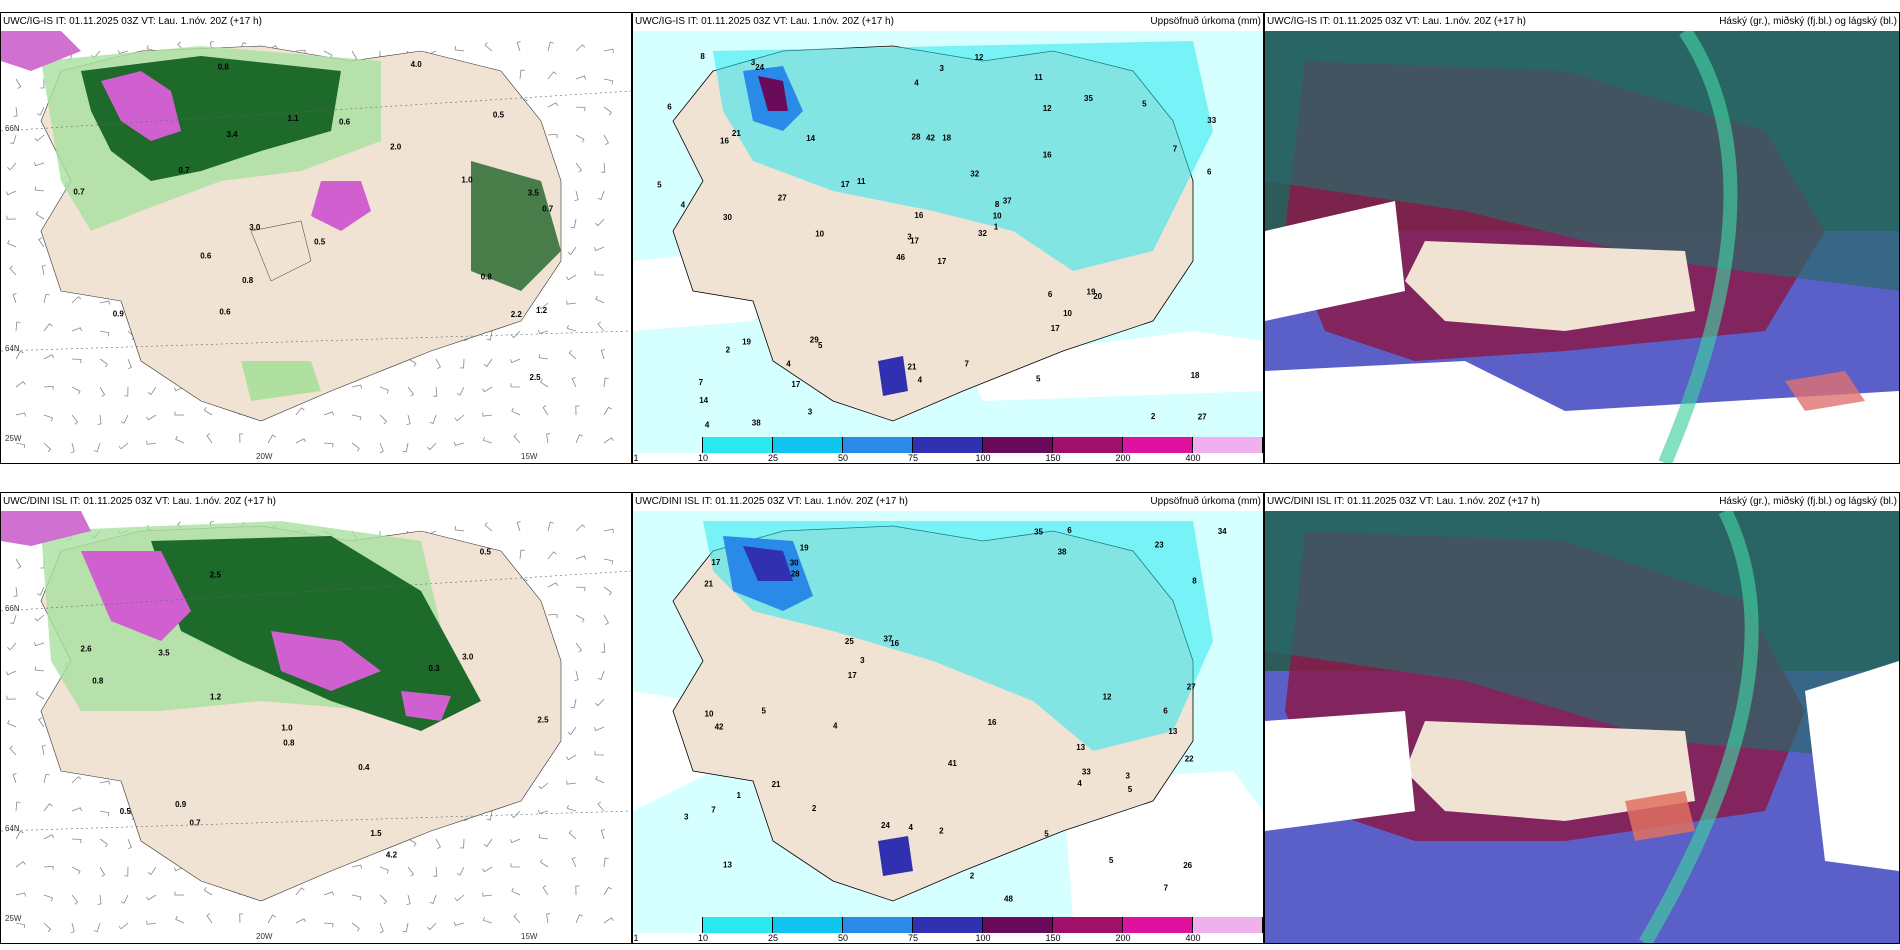 Image resolution: width=1900 pixels, height=950 pixels. I want to click on map-value-label: 24, so click(759, 67).